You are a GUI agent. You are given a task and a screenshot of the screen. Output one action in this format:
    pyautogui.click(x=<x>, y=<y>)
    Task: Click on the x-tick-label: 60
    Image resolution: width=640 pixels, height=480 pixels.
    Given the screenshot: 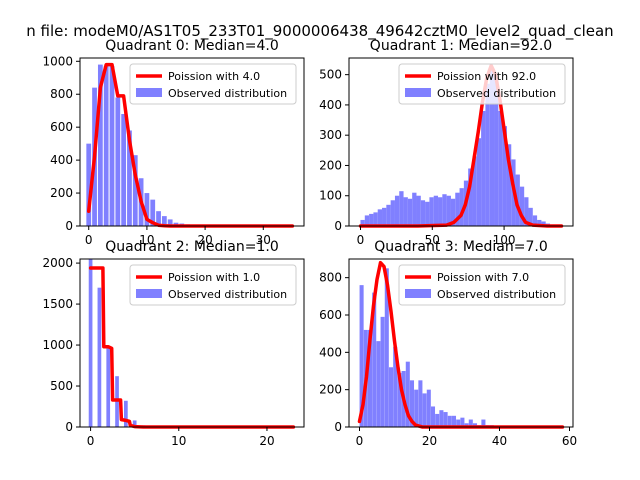 What is the action you would take?
    pyautogui.click(x=569, y=441)
    